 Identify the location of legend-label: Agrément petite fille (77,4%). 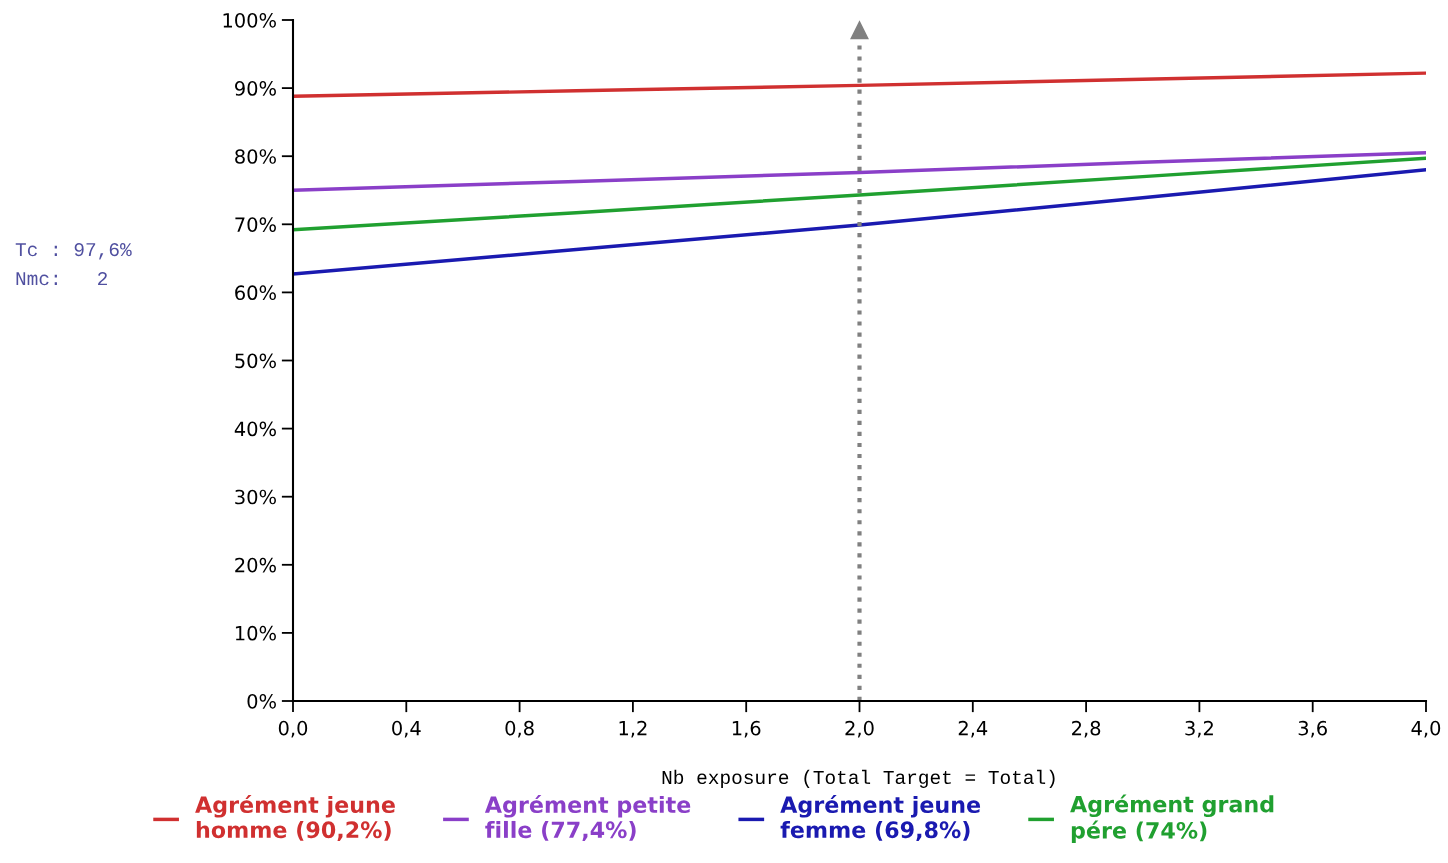
(587, 818).